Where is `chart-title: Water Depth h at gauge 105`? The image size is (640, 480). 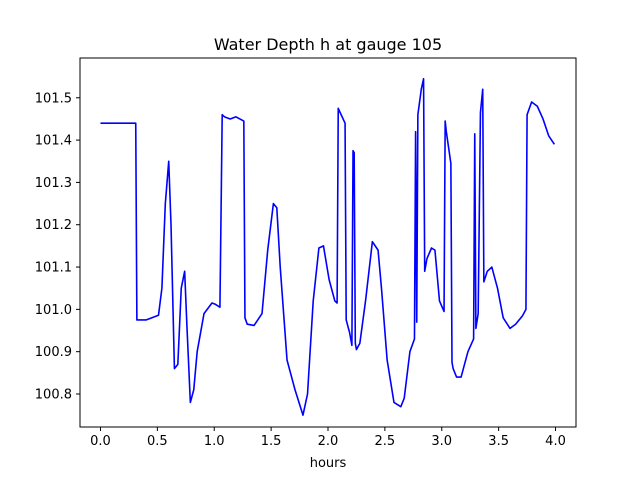 chart-title: Water Depth h at gauge 105 is located at coordinates (328, 44).